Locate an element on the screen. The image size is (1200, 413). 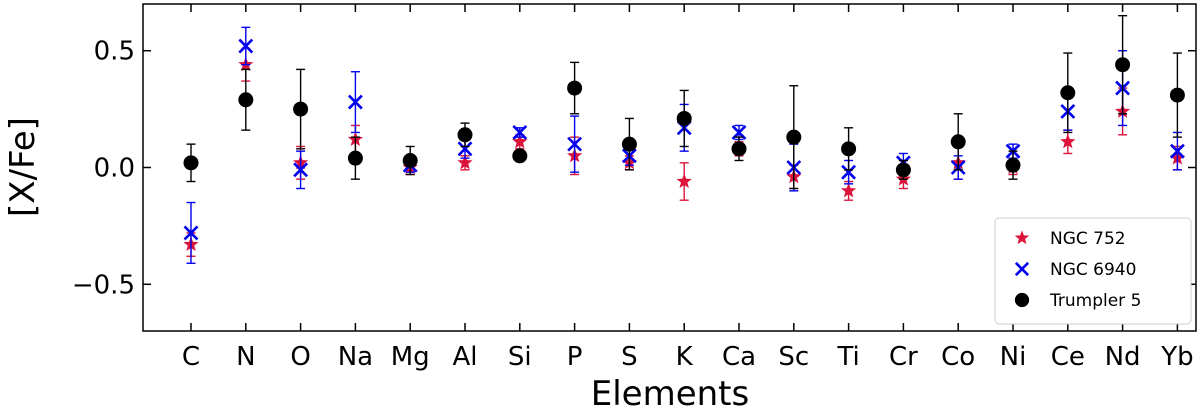
x-tick-label: Yb is located at coordinates (1176, 357).